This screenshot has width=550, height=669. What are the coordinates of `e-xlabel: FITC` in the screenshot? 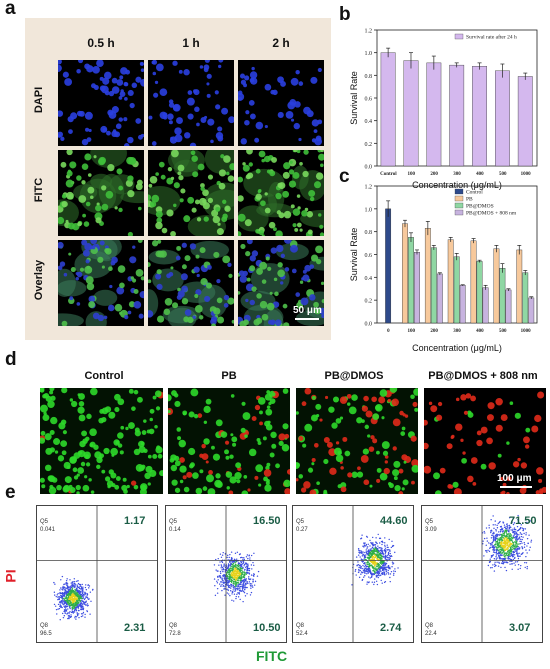 It's located at (272, 656).